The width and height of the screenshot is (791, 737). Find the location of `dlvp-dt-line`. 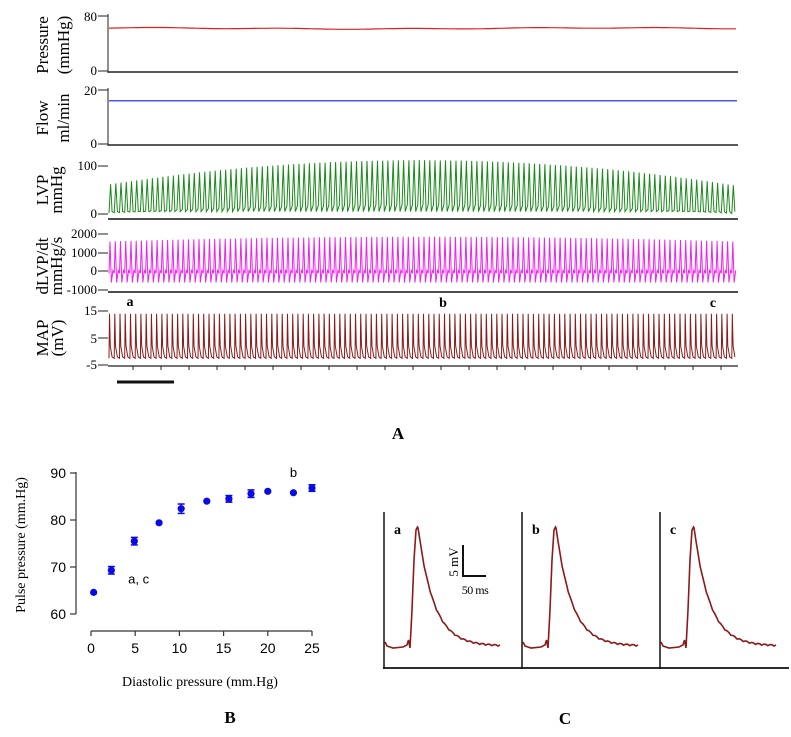

dlvp-dt-line is located at coordinates (422, 259).